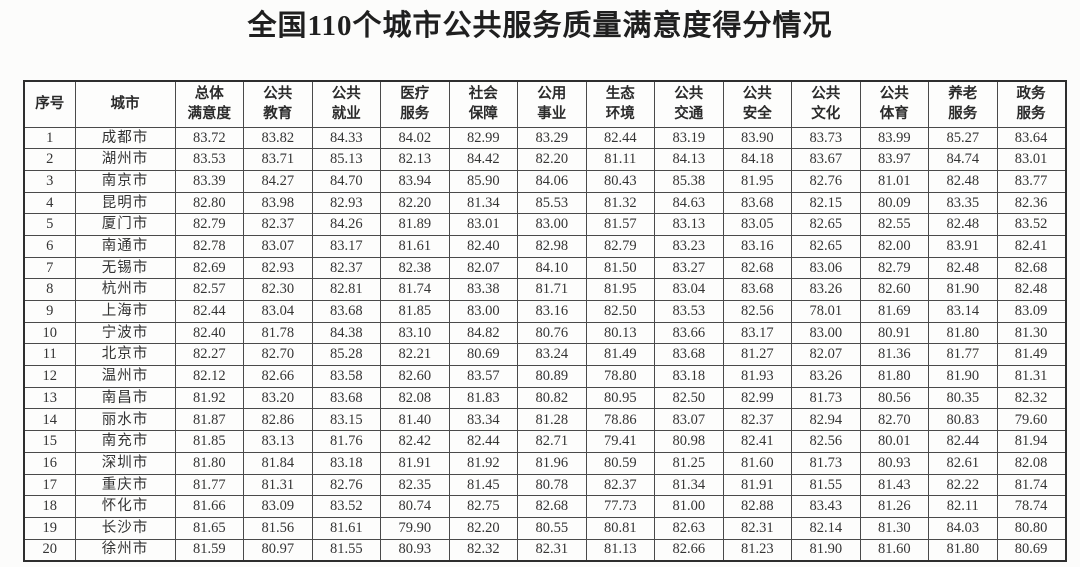  What do you see at coordinates (209, 355) in the screenshot?
I see `score-cell: 82.27` at bounding box center [209, 355].